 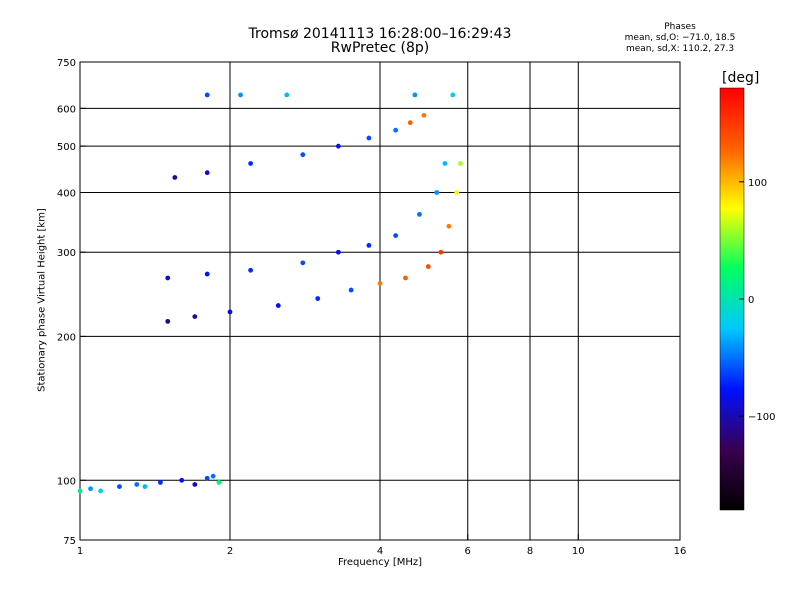 I want to click on x-tick-label: 10, so click(x=578, y=551).